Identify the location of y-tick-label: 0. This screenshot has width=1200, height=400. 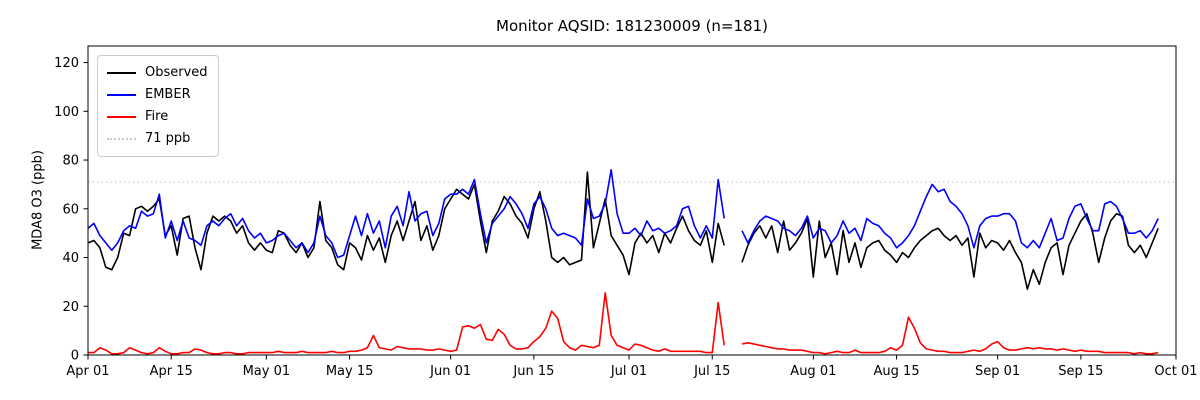
(75, 356).